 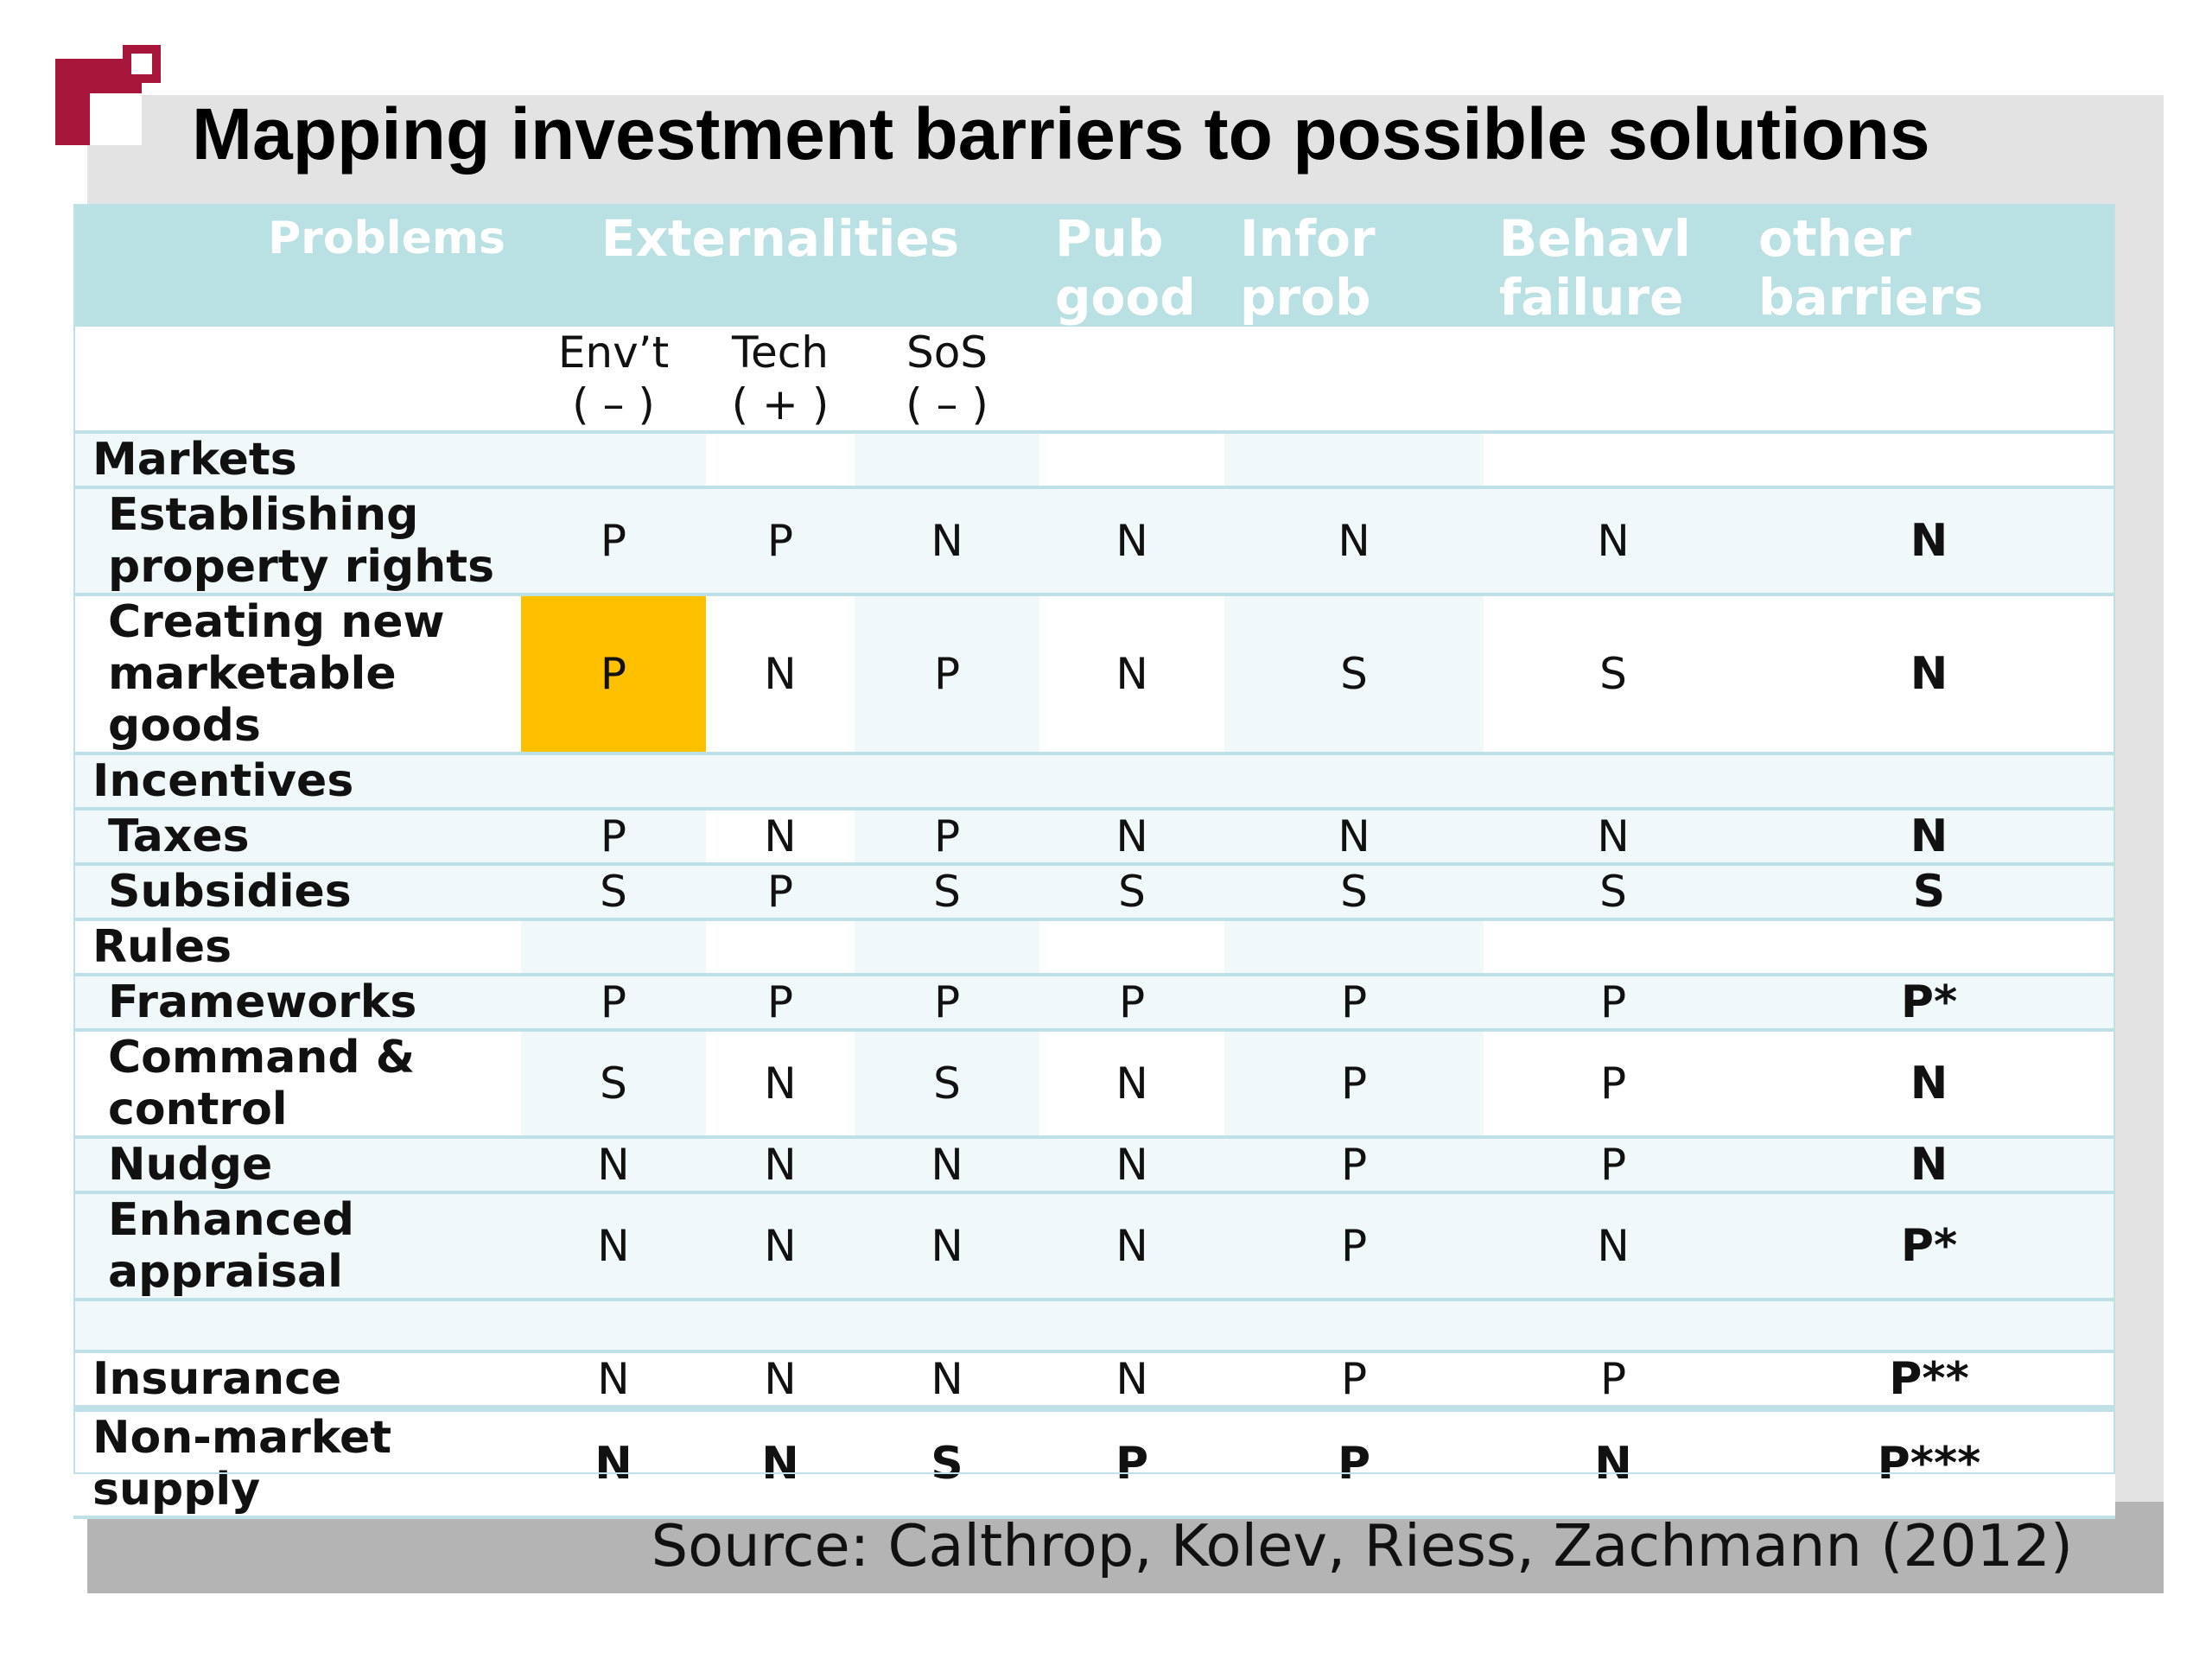 I want to click on group-row-incentives: Incentives, so click(x=1094, y=781).